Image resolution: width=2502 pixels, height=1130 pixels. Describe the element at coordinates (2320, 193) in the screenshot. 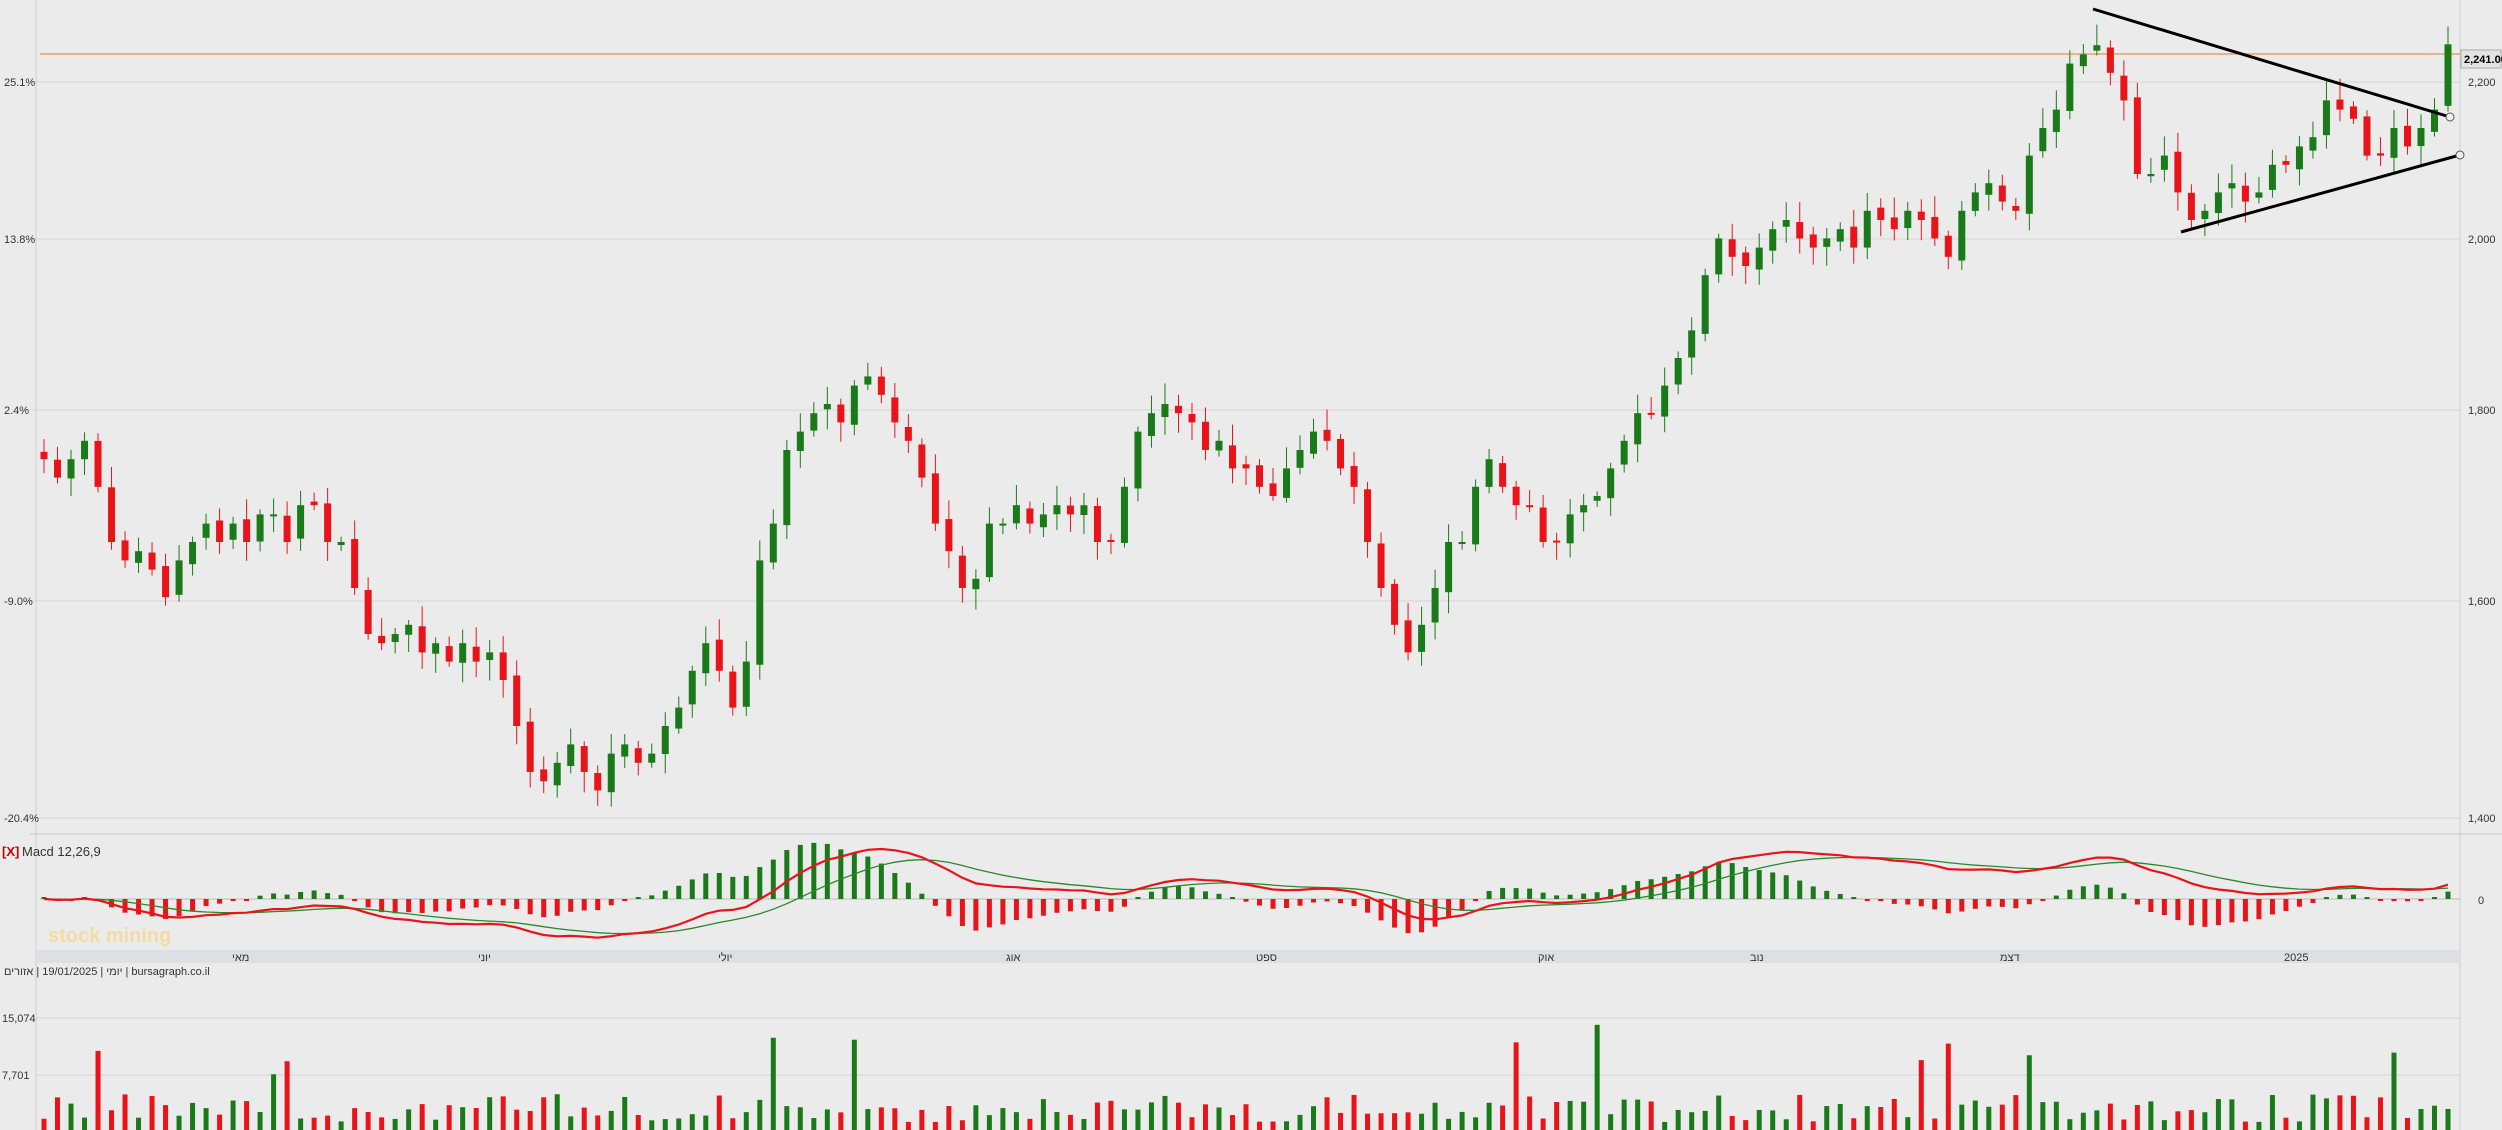

I see `trendline-lower` at that location.